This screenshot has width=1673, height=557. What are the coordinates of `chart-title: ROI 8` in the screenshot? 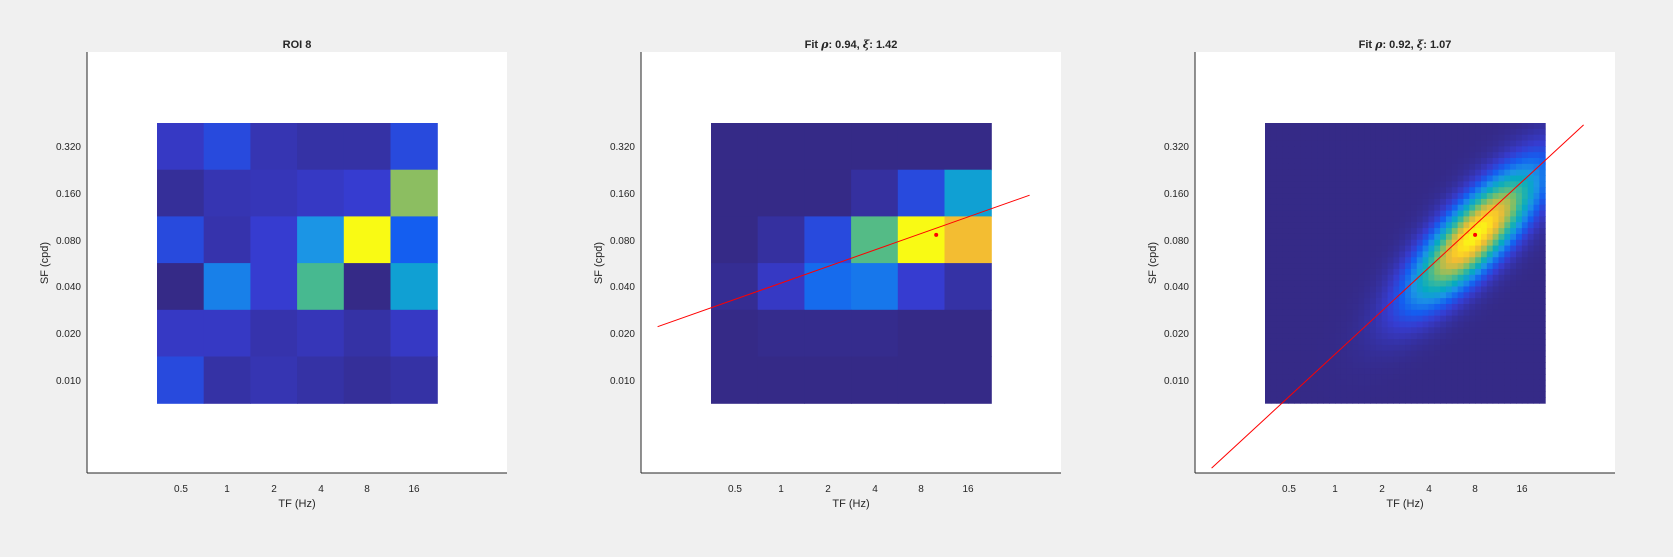 It's located at (297, 45).